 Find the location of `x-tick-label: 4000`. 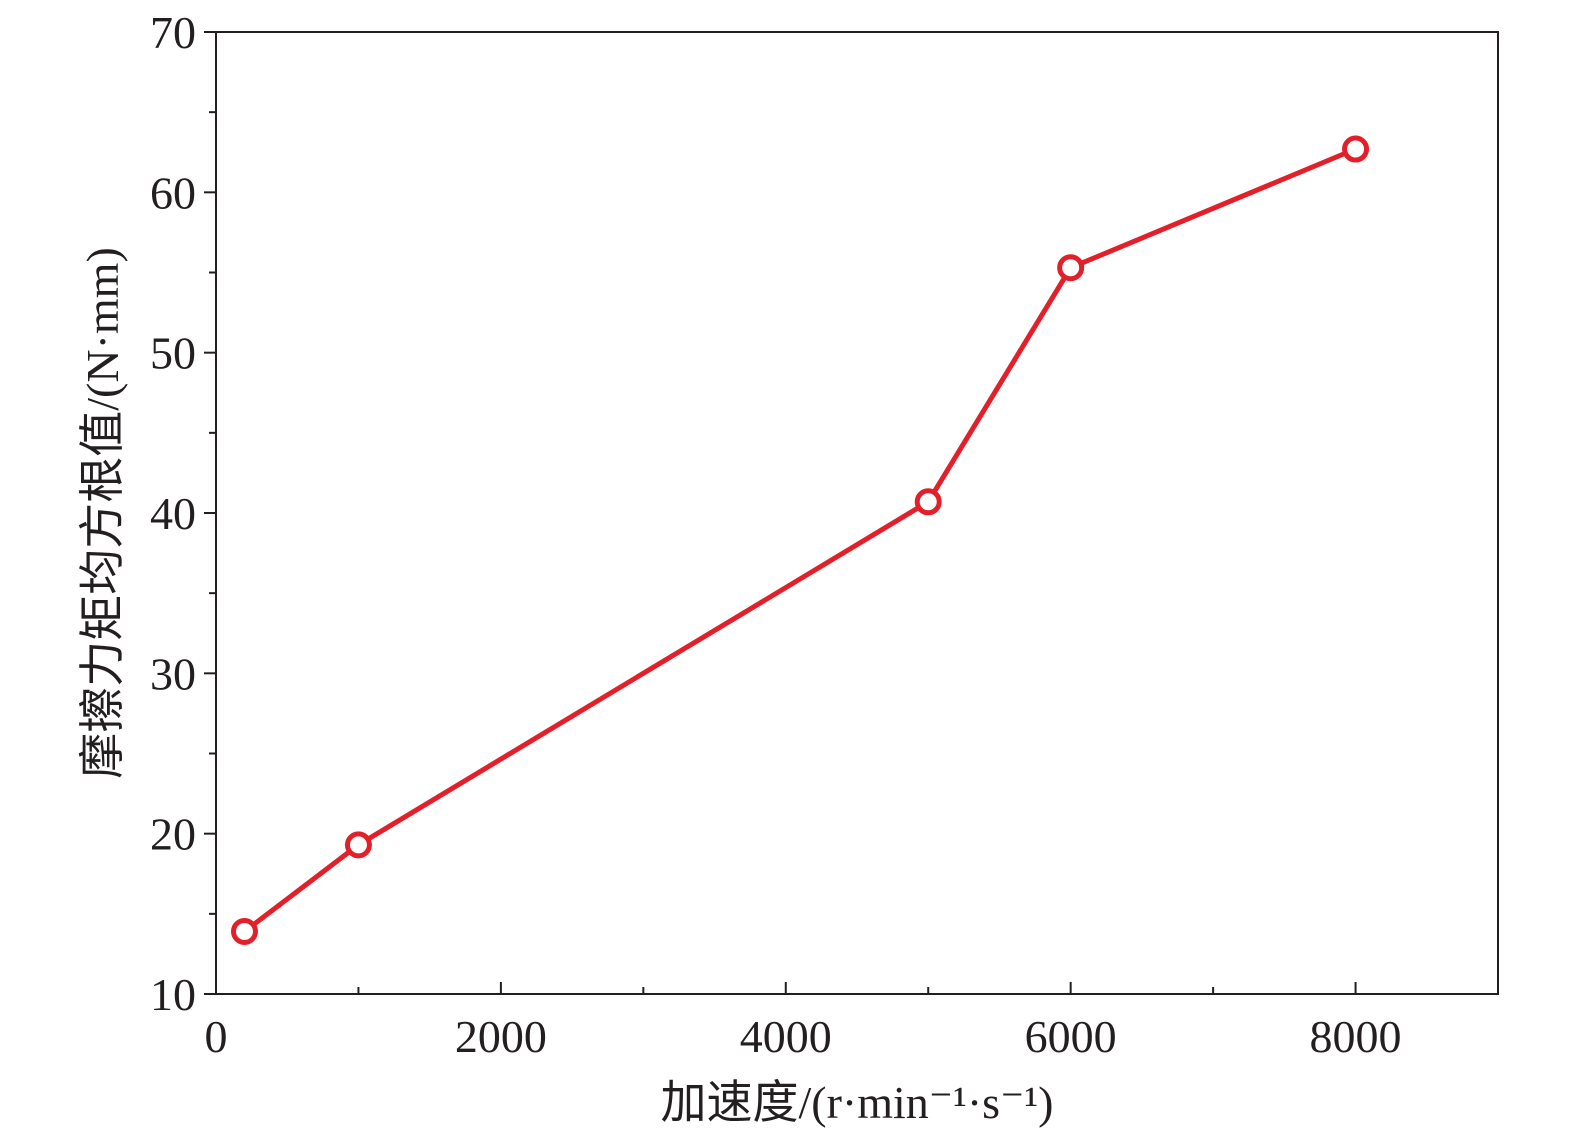

x-tick-label: 4000 is located at coordinates (786, 1036).